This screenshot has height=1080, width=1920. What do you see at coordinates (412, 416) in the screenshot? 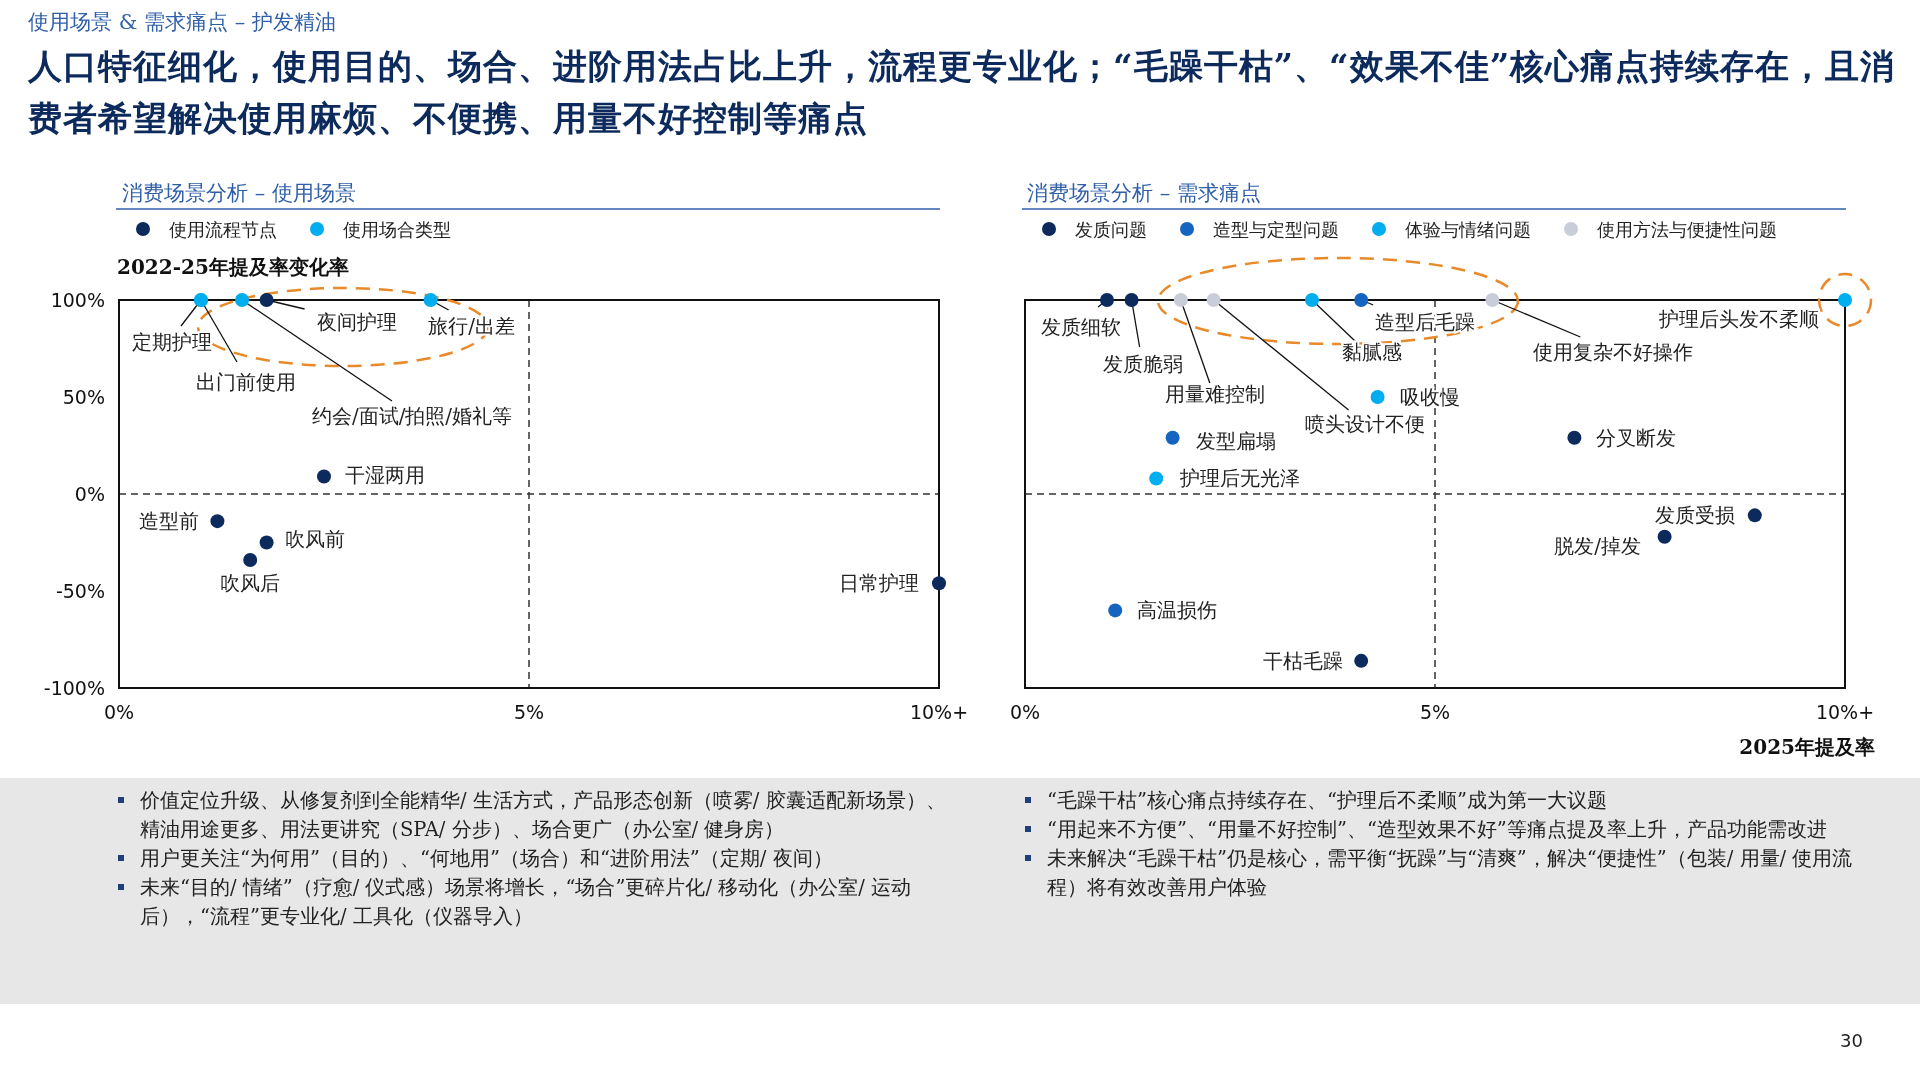
I see `data-label: 约会/面试/拍照/婚礼等` at bounding box center [412, 416].